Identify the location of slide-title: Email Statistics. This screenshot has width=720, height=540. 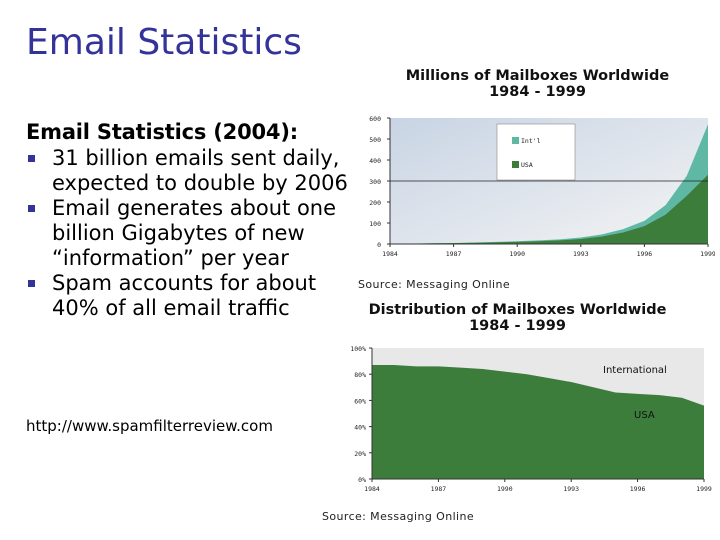
(164, 42).